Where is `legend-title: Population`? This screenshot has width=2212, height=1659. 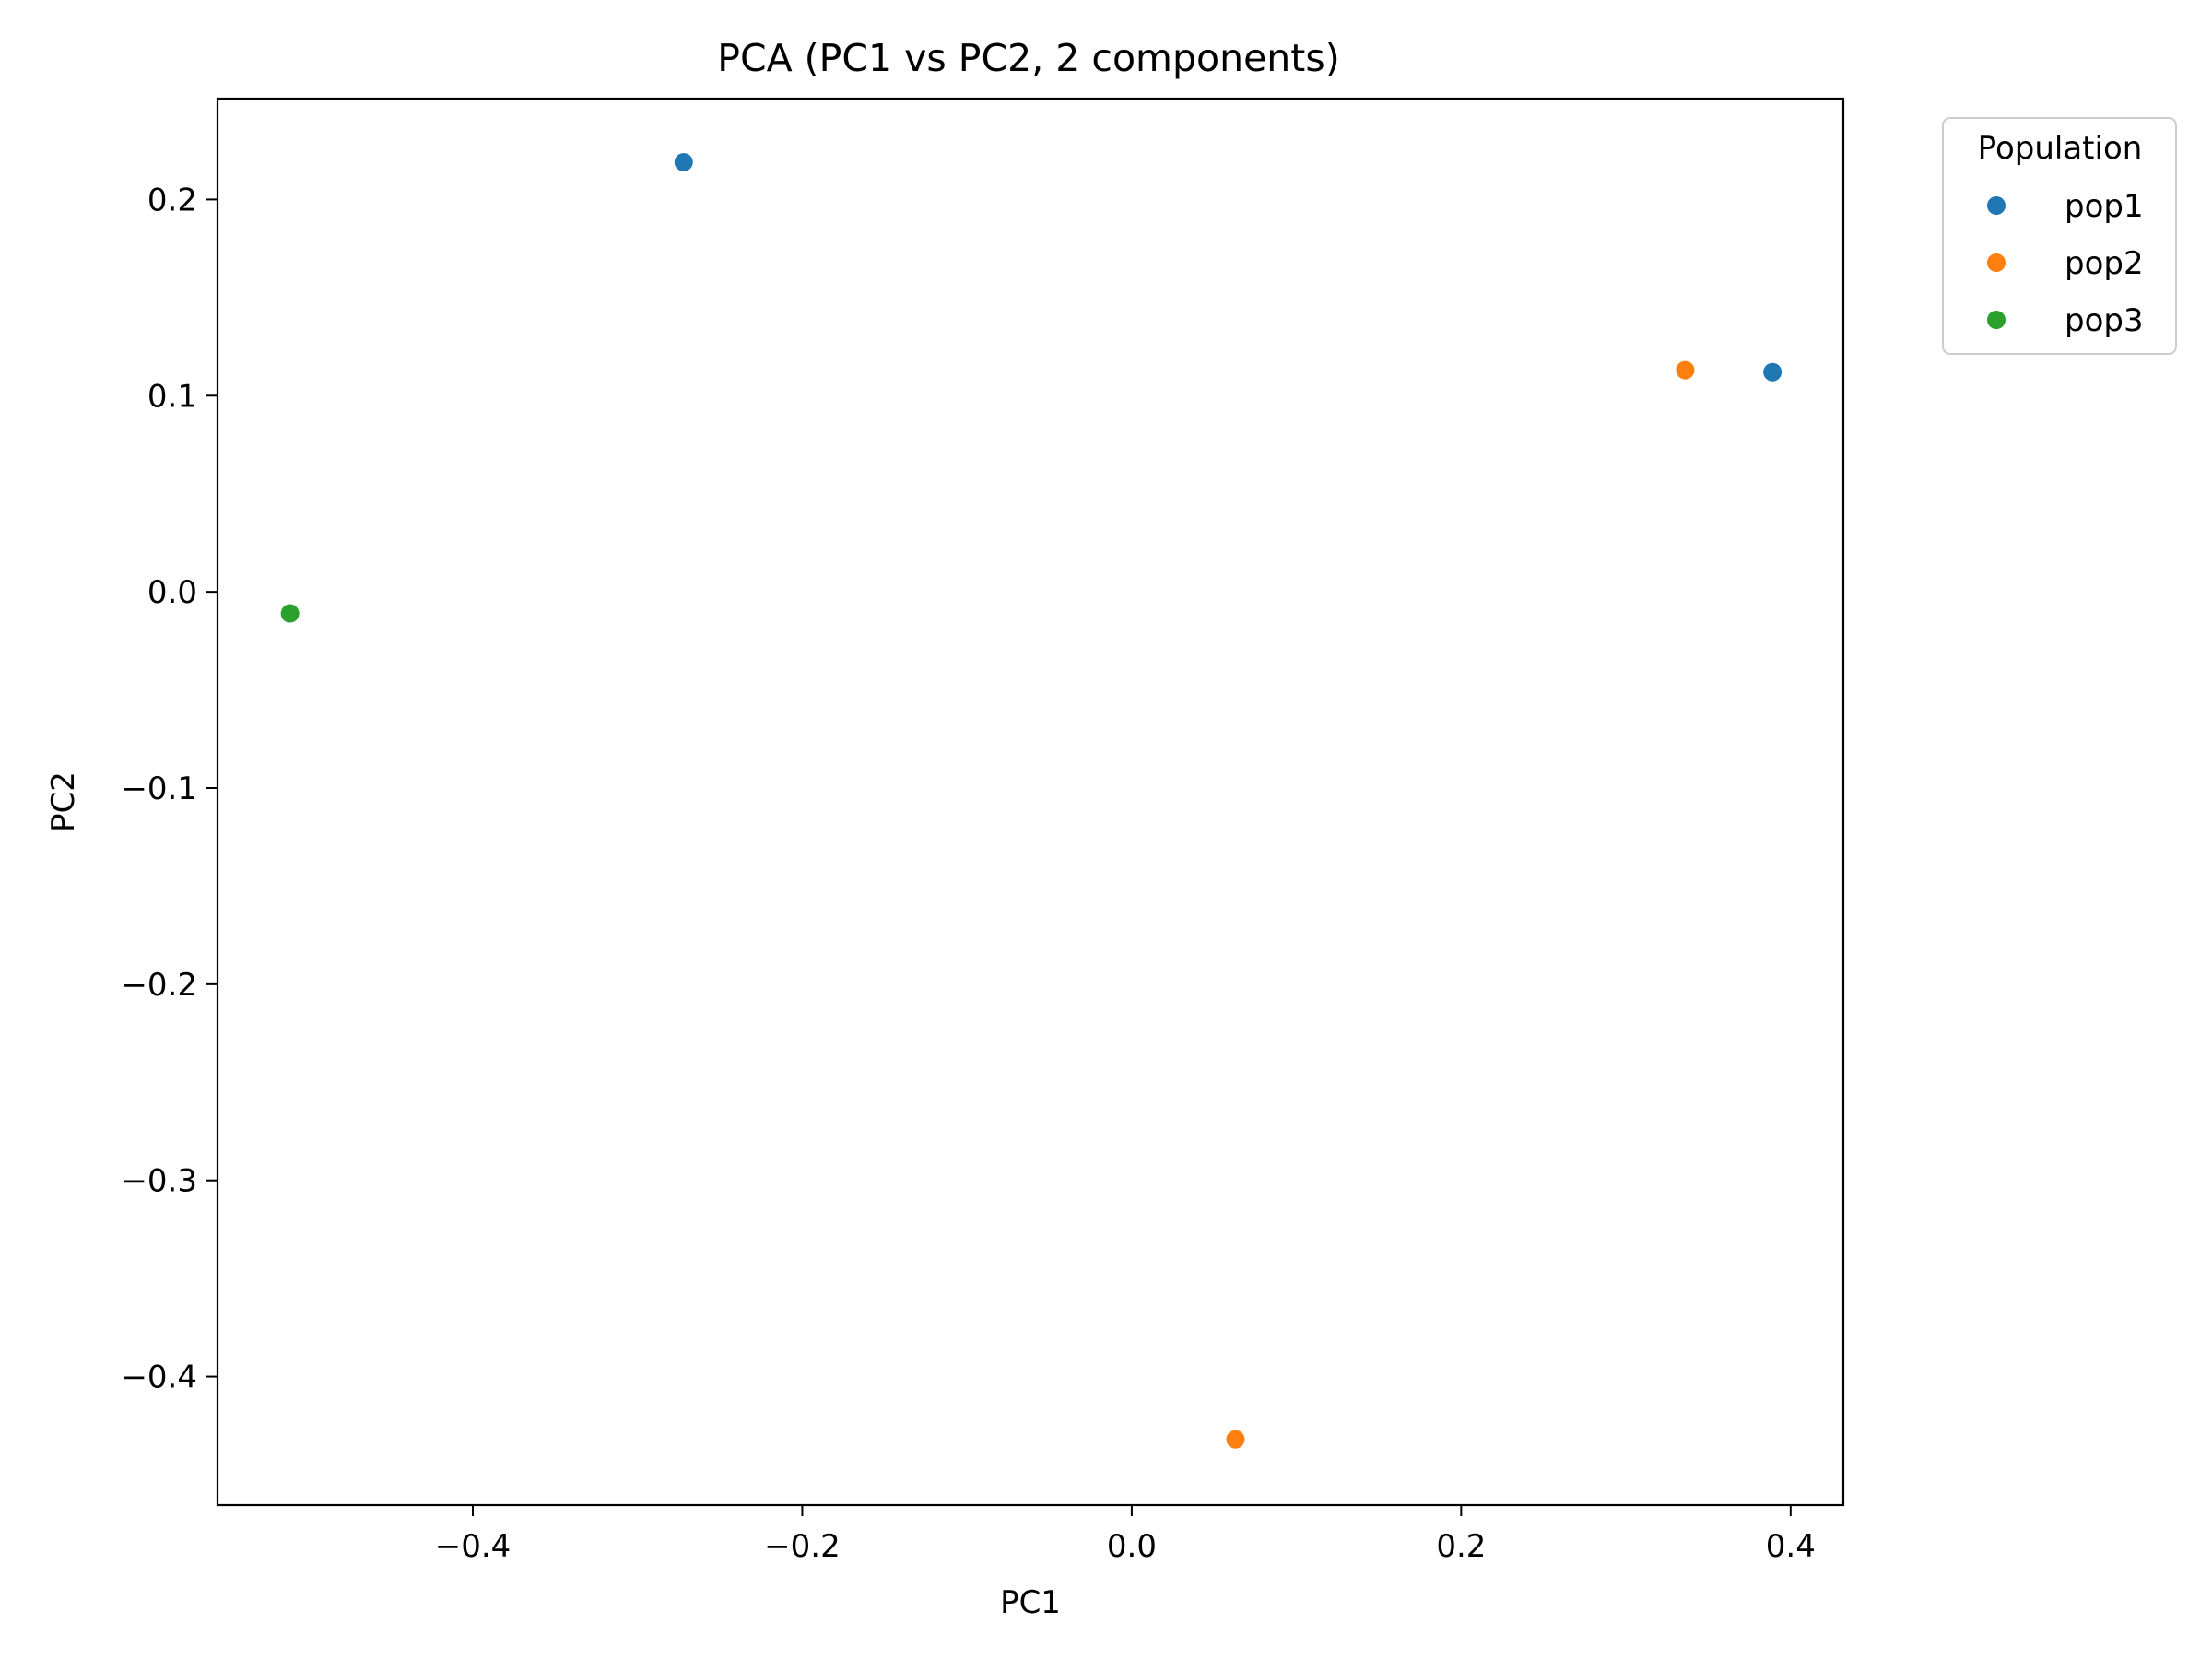 legend-title: Population is located at coordinates (2060, 148).